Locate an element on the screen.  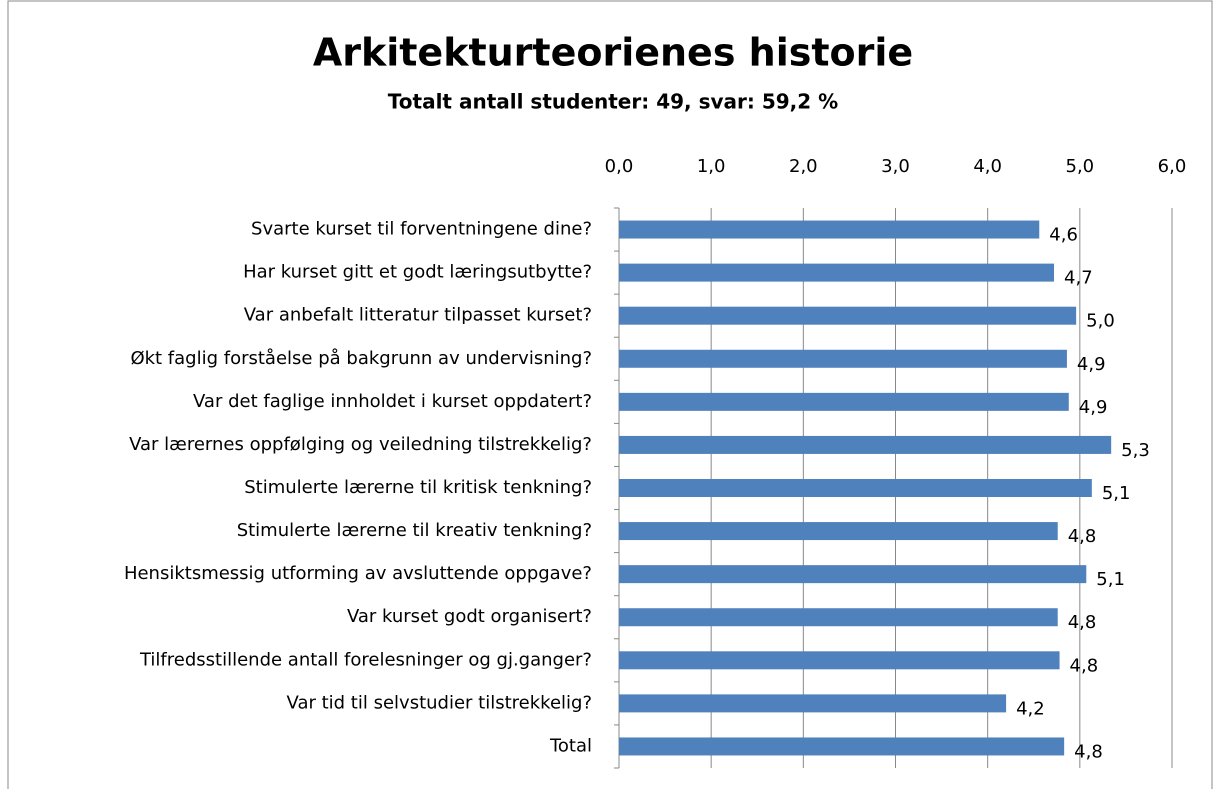
y-tick-label: Var kurset godt organisert? is located at coordinates (469, 616).